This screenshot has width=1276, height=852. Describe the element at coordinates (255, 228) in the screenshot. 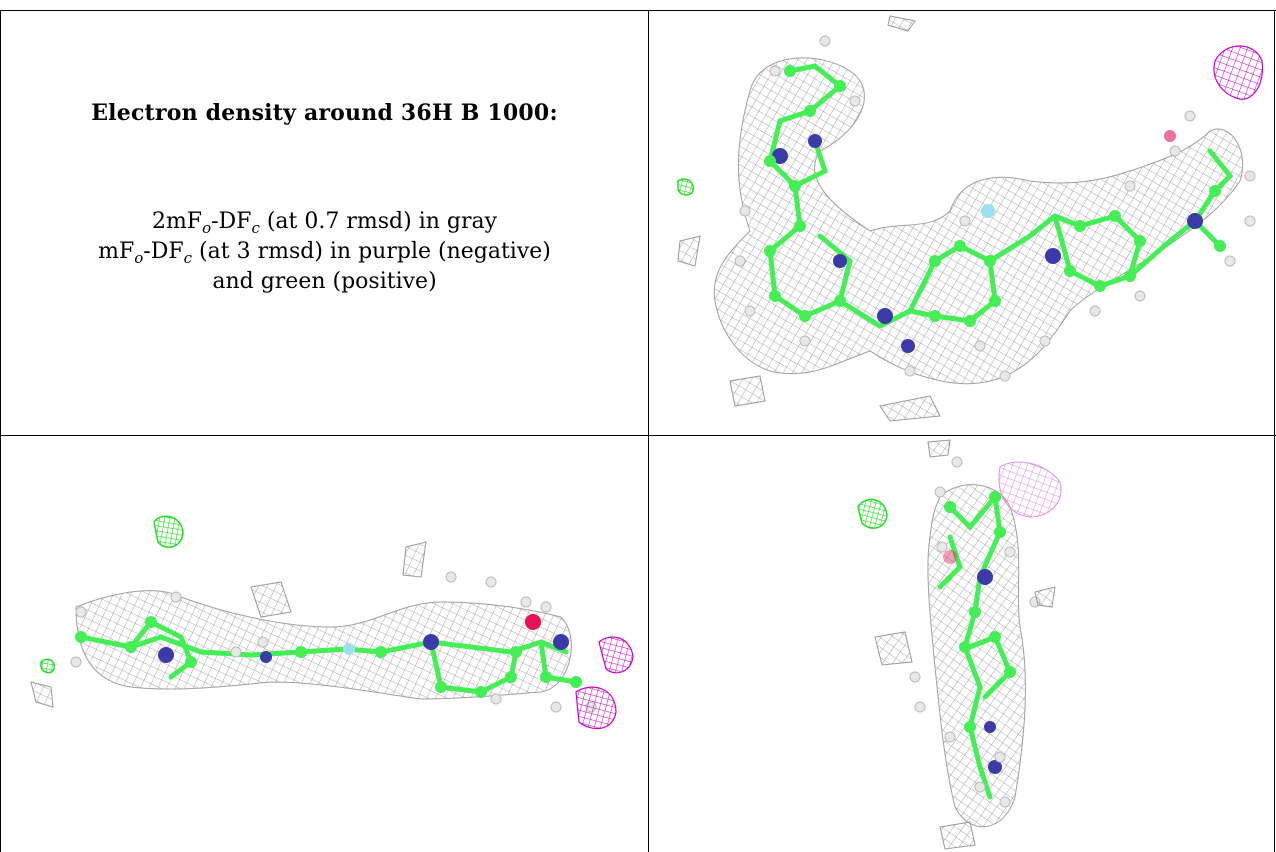

I see `caption-line-1-sub-c: c` at that location.